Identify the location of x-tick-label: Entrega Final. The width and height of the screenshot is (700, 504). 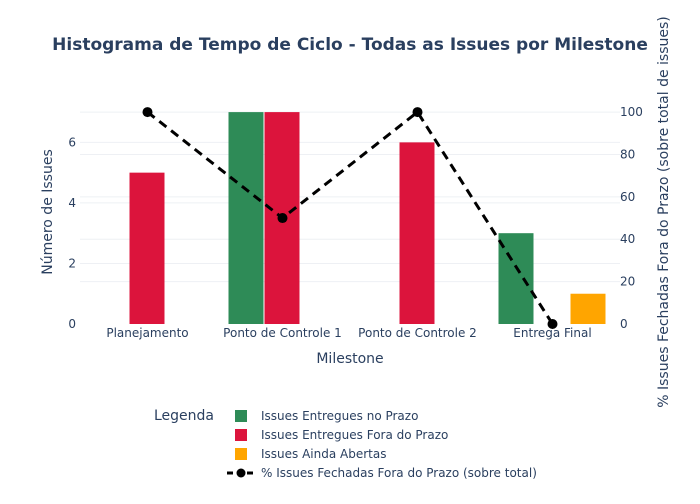
(552, 333).